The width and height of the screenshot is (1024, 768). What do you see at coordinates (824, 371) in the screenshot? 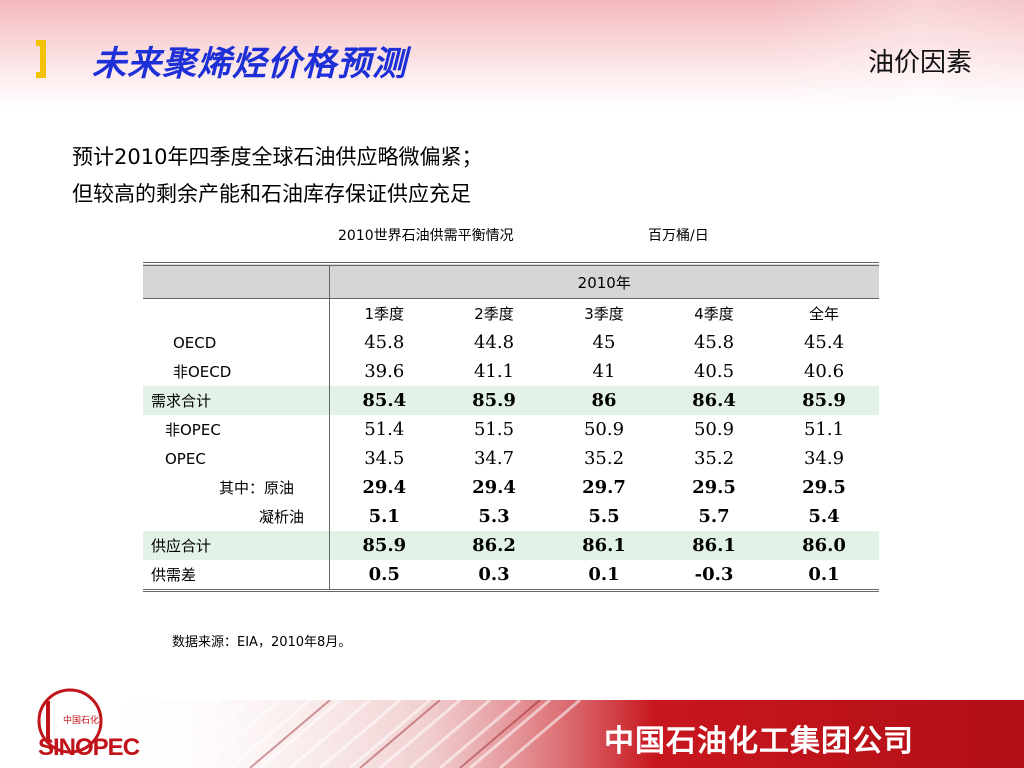
I see `table-cell: 40.6` at bounding box center [824, 371].